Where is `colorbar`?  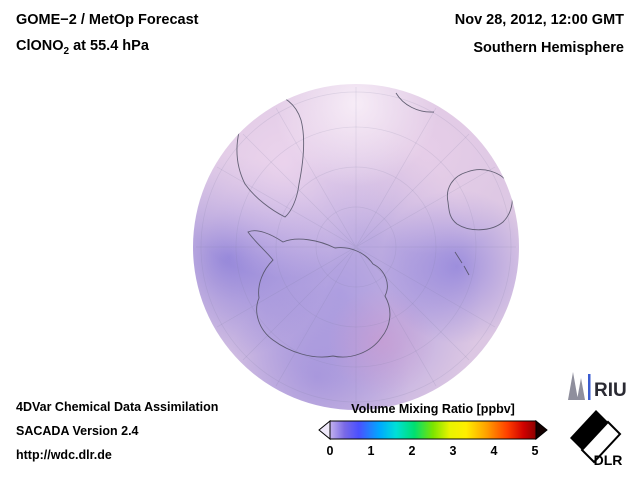 colorbar is located at coordinates (433, 430).